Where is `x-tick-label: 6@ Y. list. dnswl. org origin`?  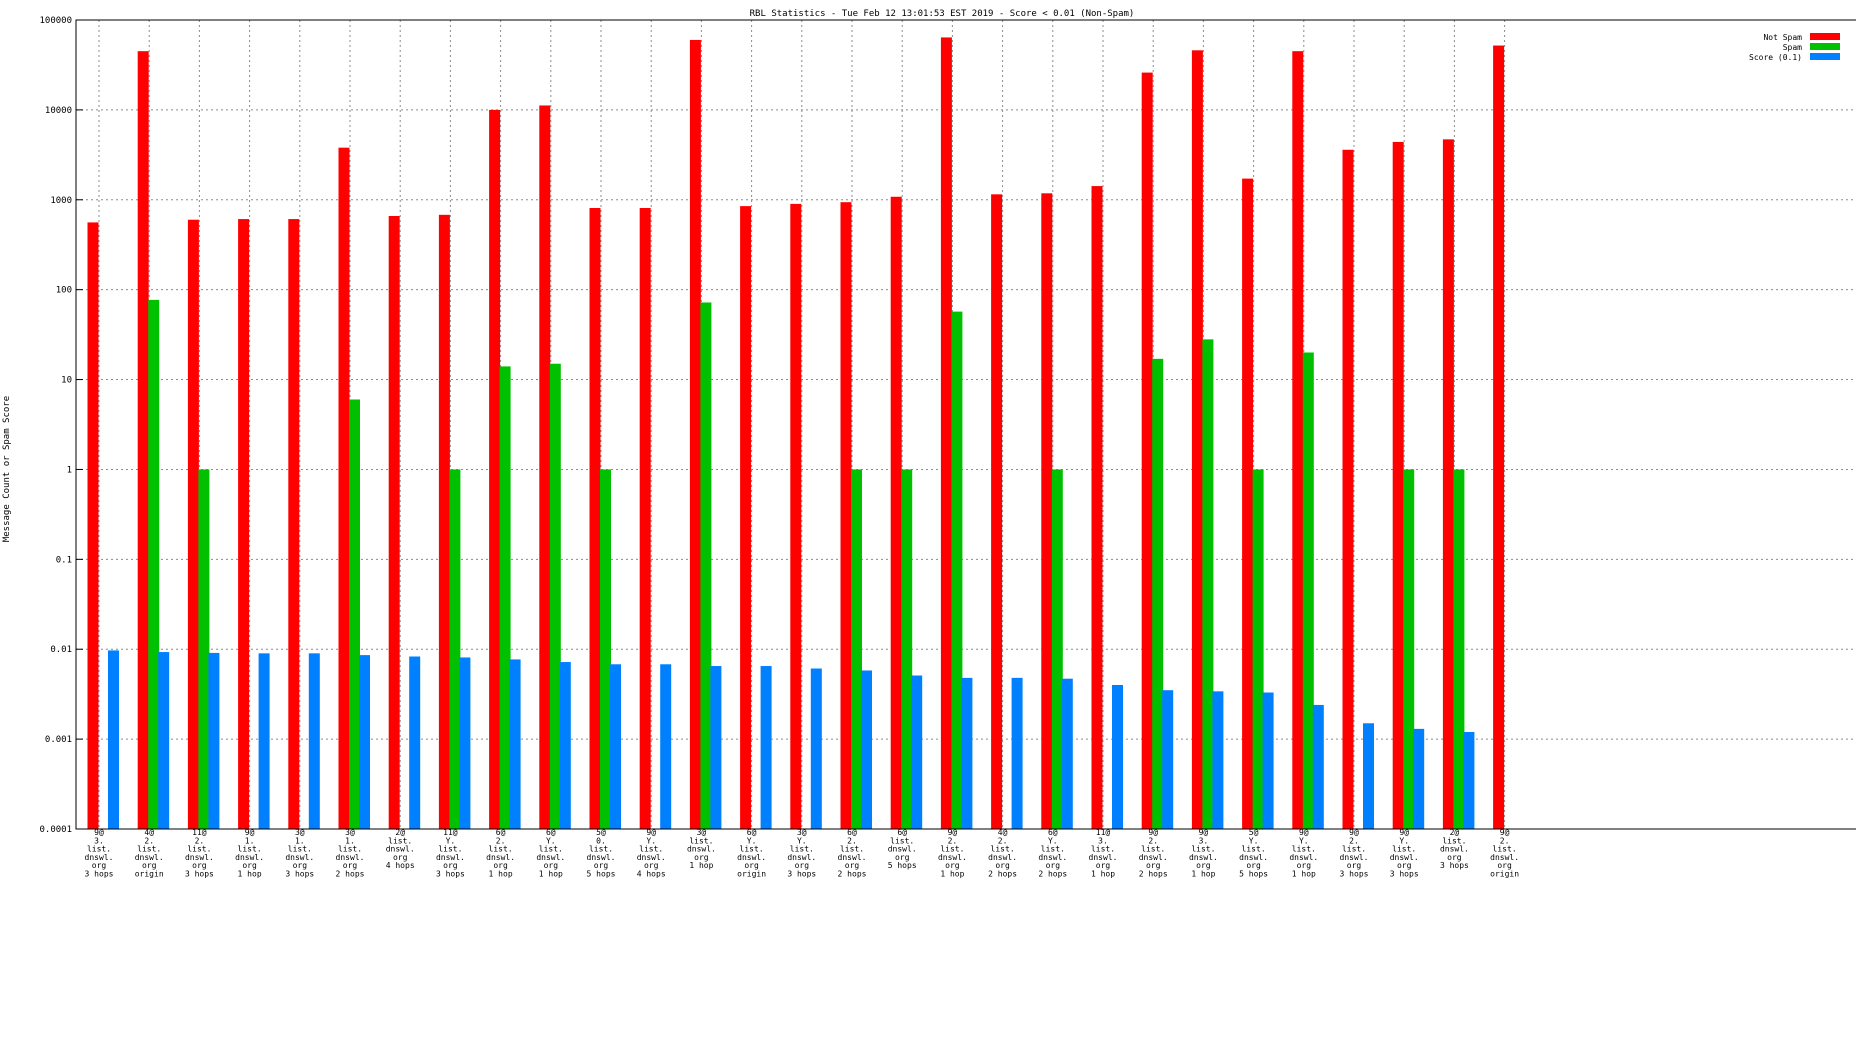
x-tick-label: 6@ Y. list. dnswl. org origin is located at coordinates (751, 853).